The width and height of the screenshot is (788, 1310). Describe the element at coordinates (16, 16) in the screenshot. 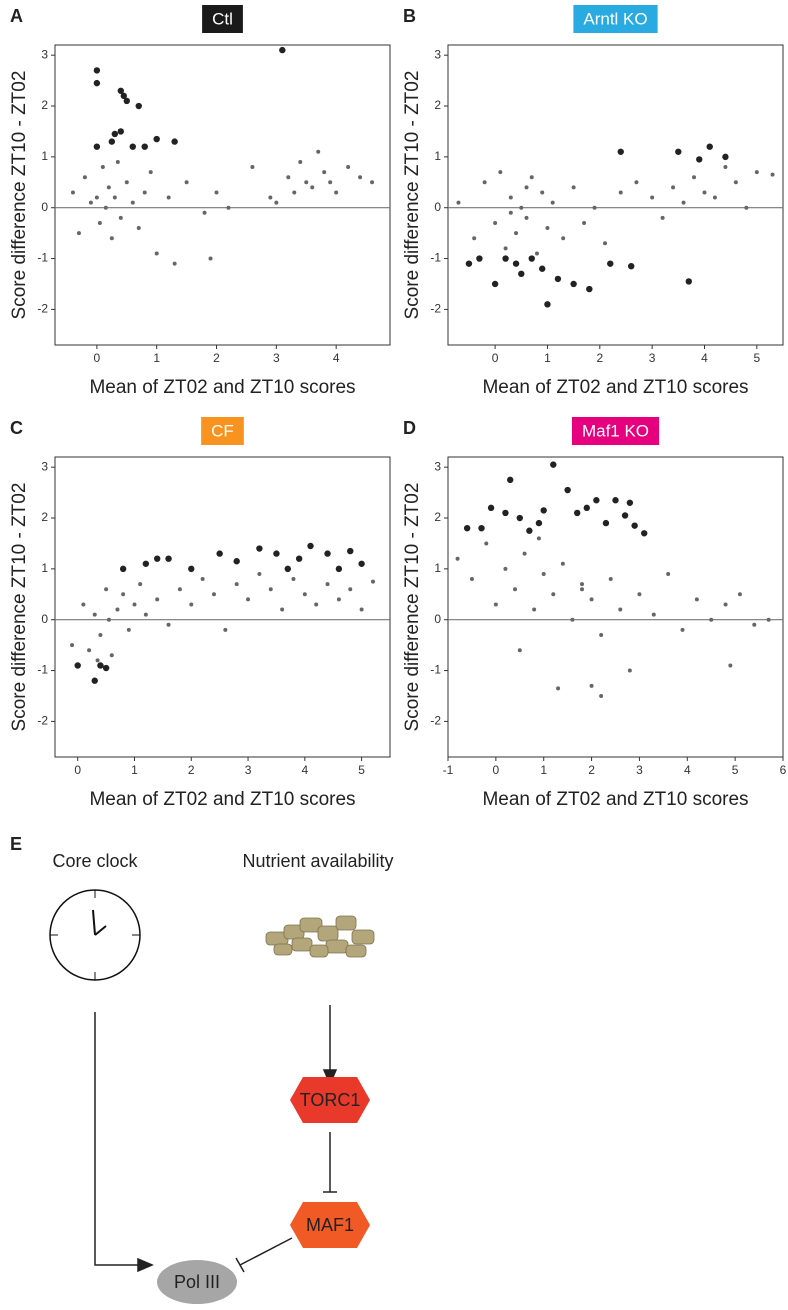

I see `panel-label: A` at that location.